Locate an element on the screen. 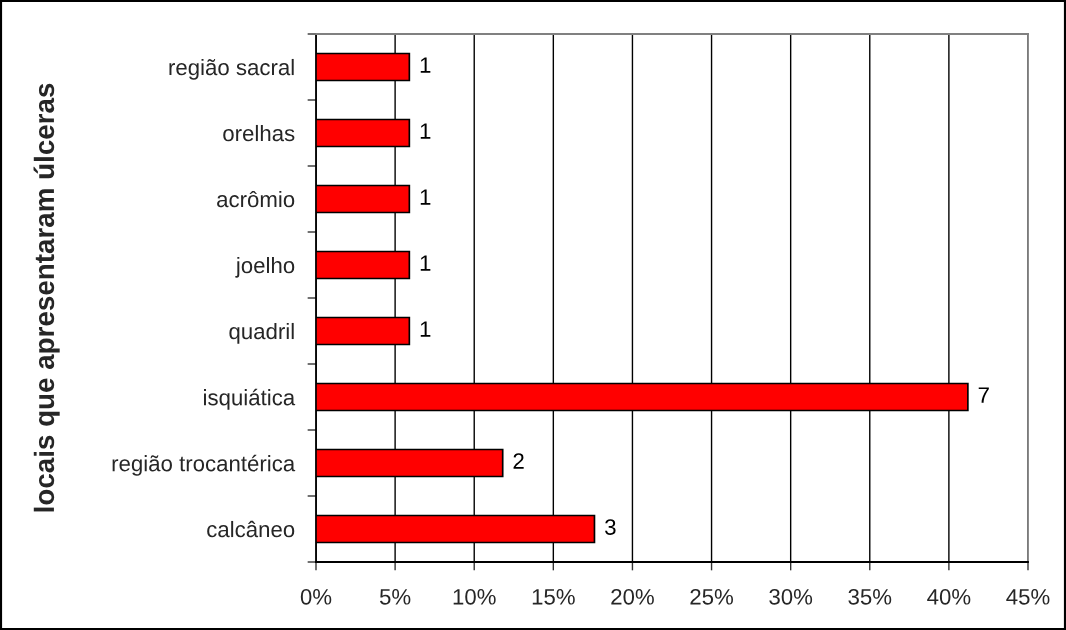 The height and width of the screenshot is (630, 1066). y-tick-label: quadril is located at coordinates (261, 333).